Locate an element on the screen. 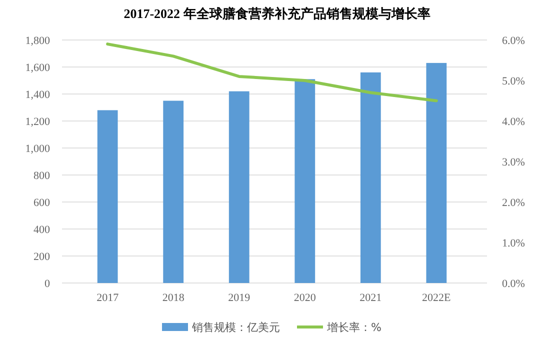 Image resolution: width=554 pixels, height=345 pixels. y-tick-label: 0 is located at coordinates (47, 284).